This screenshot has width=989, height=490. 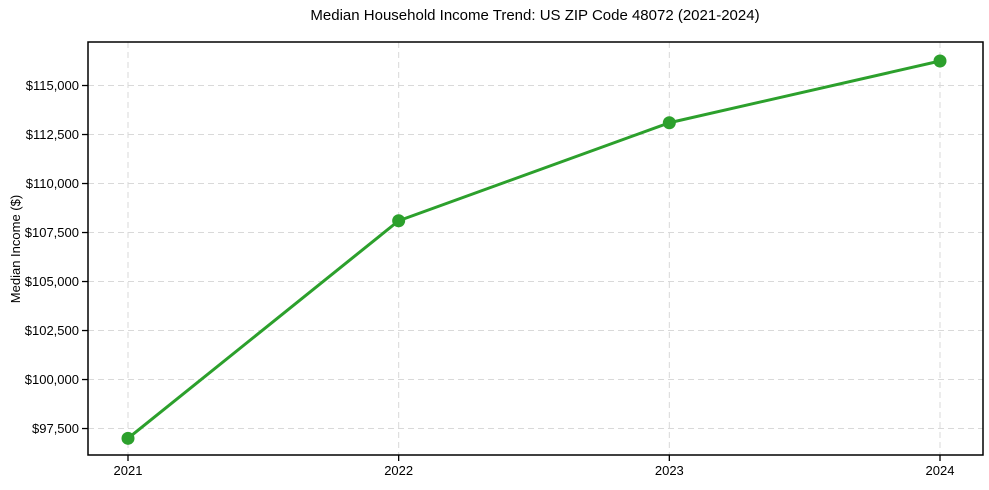 What do you see at coordinates (52, 134) in the screenshot?
I see `y-tick-label: $112,500` at bounding box center [52, 134].